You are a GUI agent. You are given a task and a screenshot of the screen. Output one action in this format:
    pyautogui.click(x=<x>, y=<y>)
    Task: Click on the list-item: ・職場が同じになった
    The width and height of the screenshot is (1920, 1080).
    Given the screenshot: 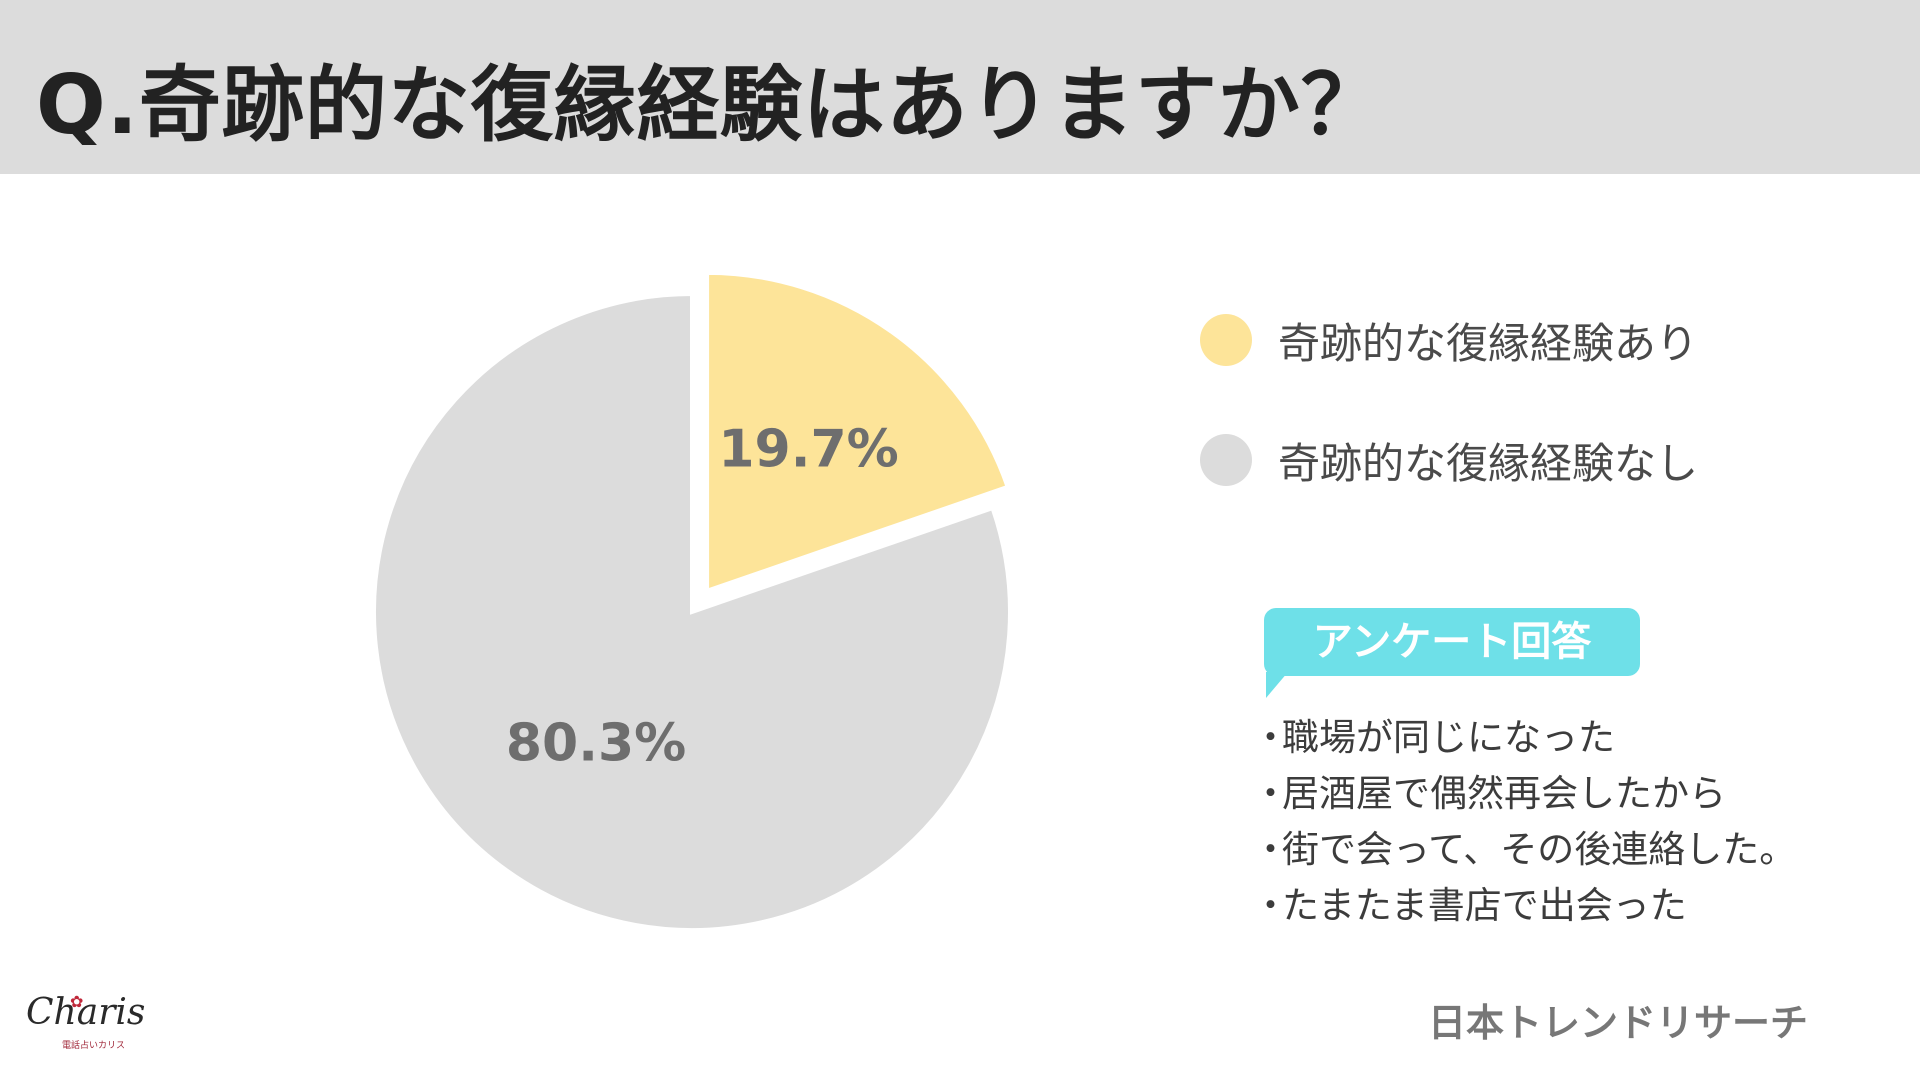 What is the action you would take?
    pyautogui.click(x=1524, y=738)
    